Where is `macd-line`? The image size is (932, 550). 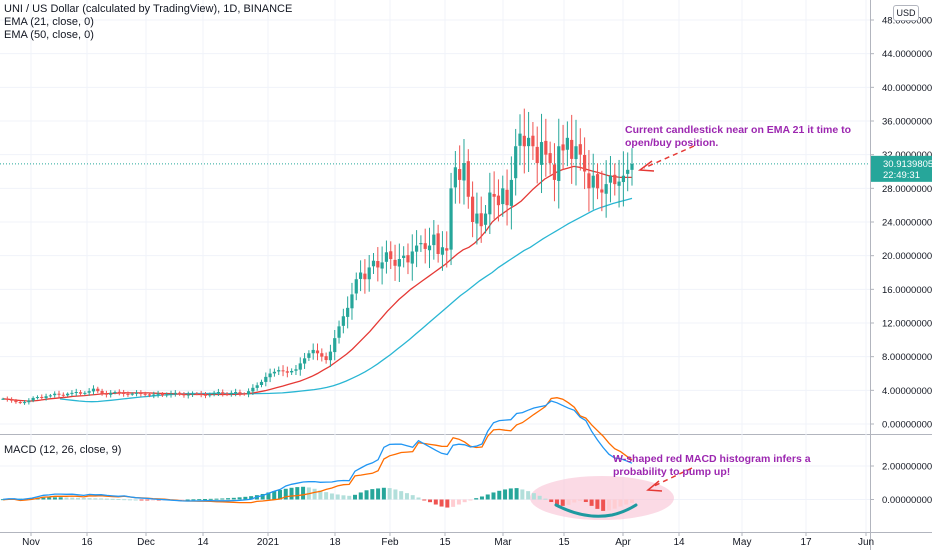
macd-line is located at coordinates (317, 451).